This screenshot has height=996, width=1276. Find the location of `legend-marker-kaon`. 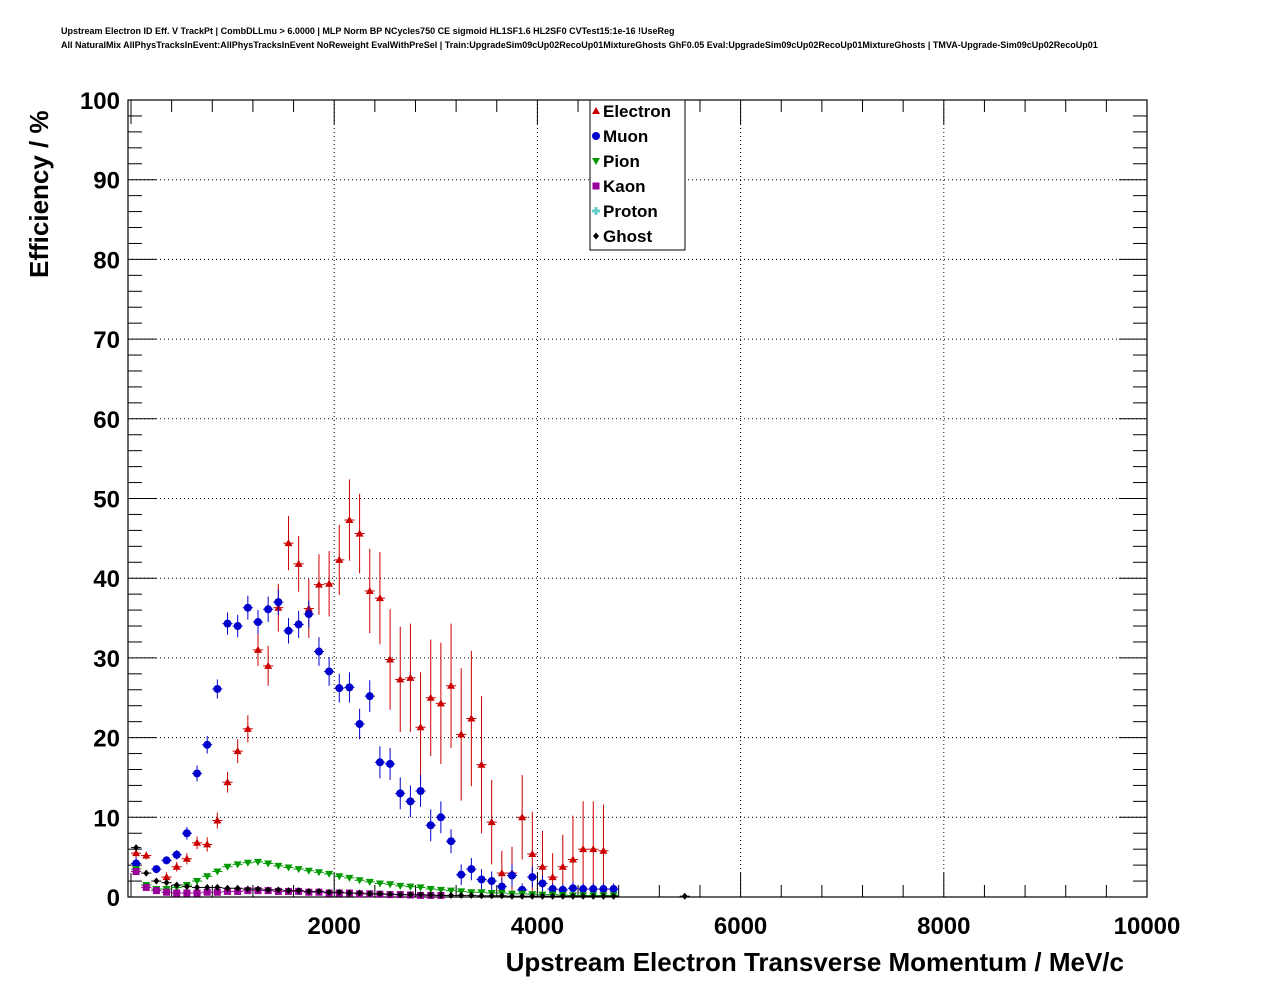

legend-marker-kaon is located at coordinates (596, 186).